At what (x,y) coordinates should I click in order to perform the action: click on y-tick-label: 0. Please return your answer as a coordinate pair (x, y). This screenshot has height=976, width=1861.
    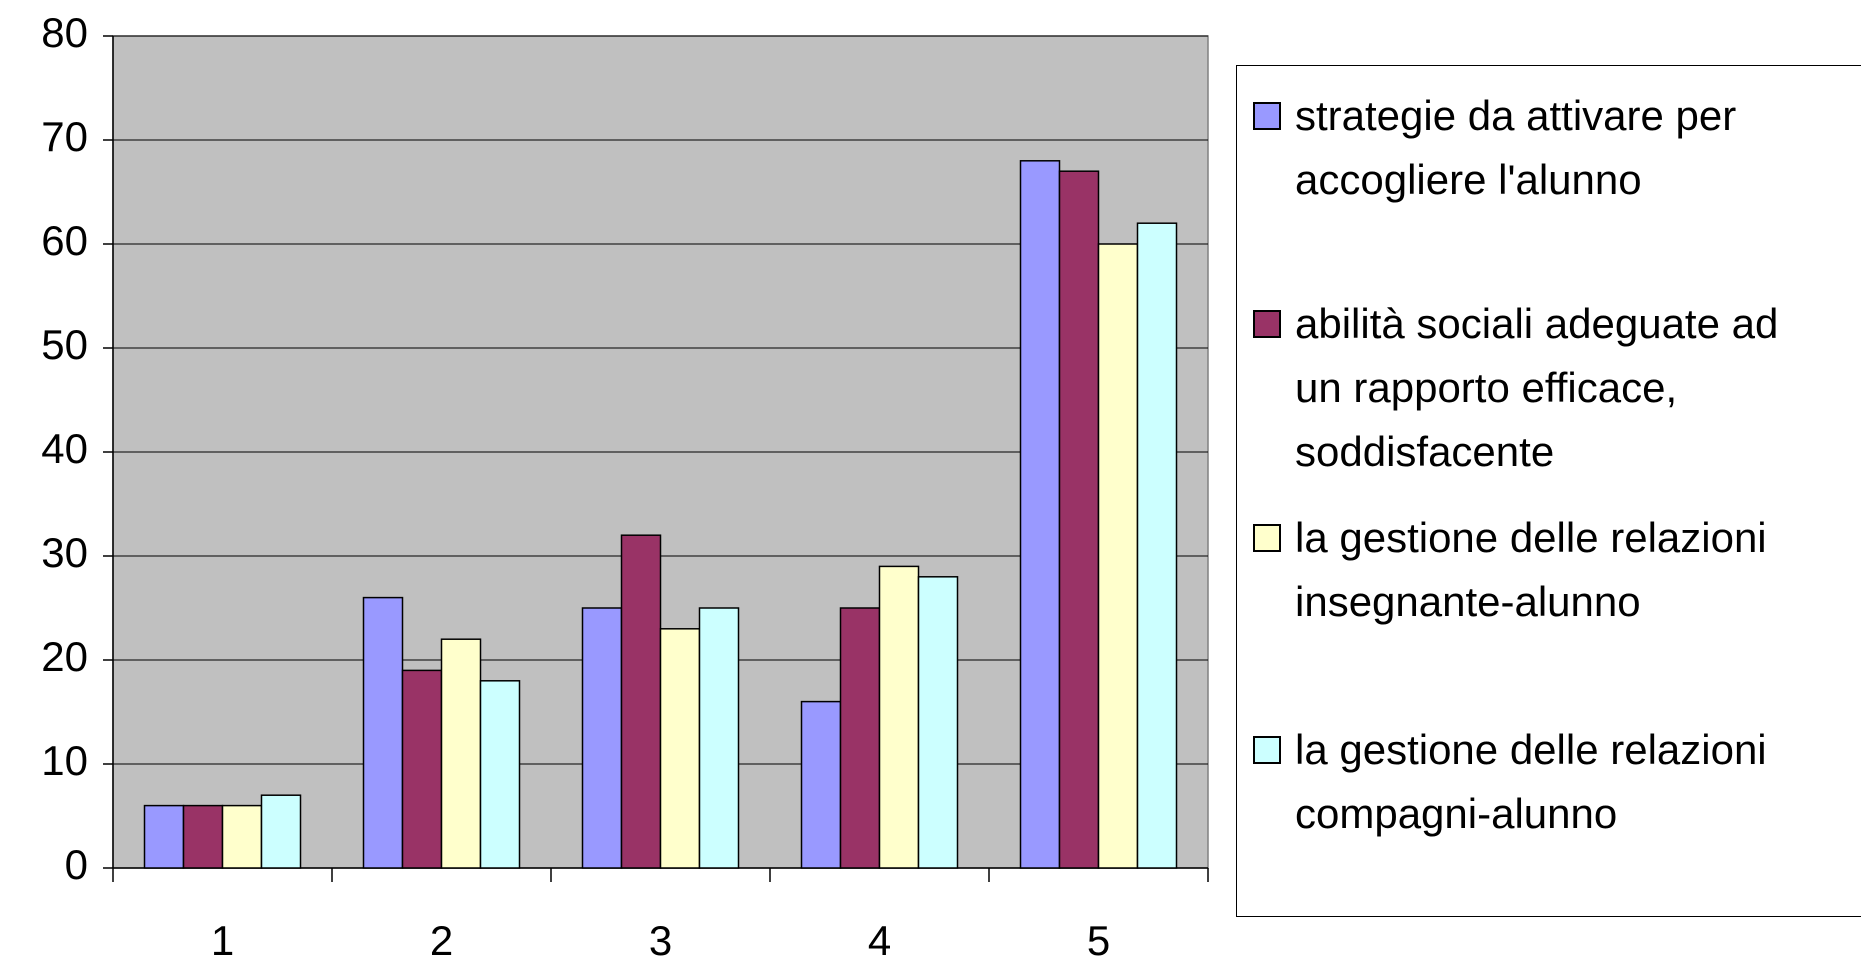
    Looking at the image, I should click on (76, 864).